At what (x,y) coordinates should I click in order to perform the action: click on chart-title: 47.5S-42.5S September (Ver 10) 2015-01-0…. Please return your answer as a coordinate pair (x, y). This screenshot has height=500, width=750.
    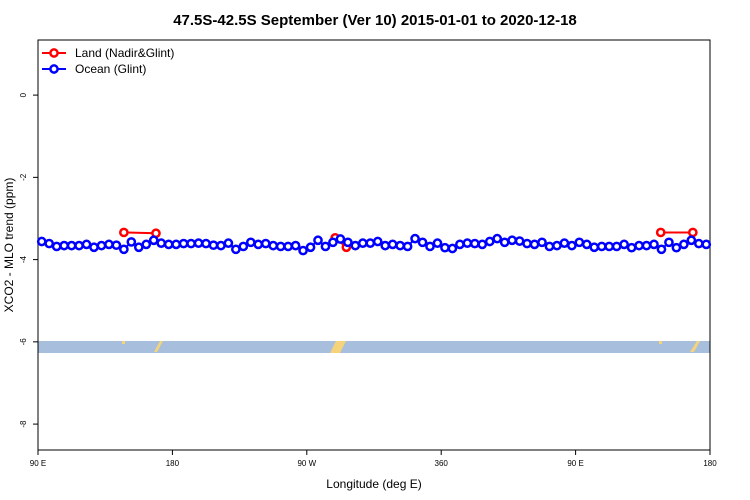
    Looking at the image, I should click on (375, 20).